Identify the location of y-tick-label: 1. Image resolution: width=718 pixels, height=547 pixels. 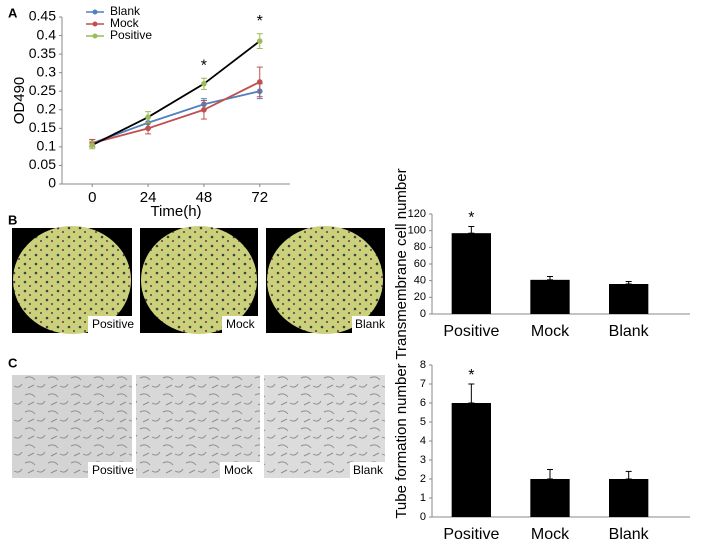
(423, 498).